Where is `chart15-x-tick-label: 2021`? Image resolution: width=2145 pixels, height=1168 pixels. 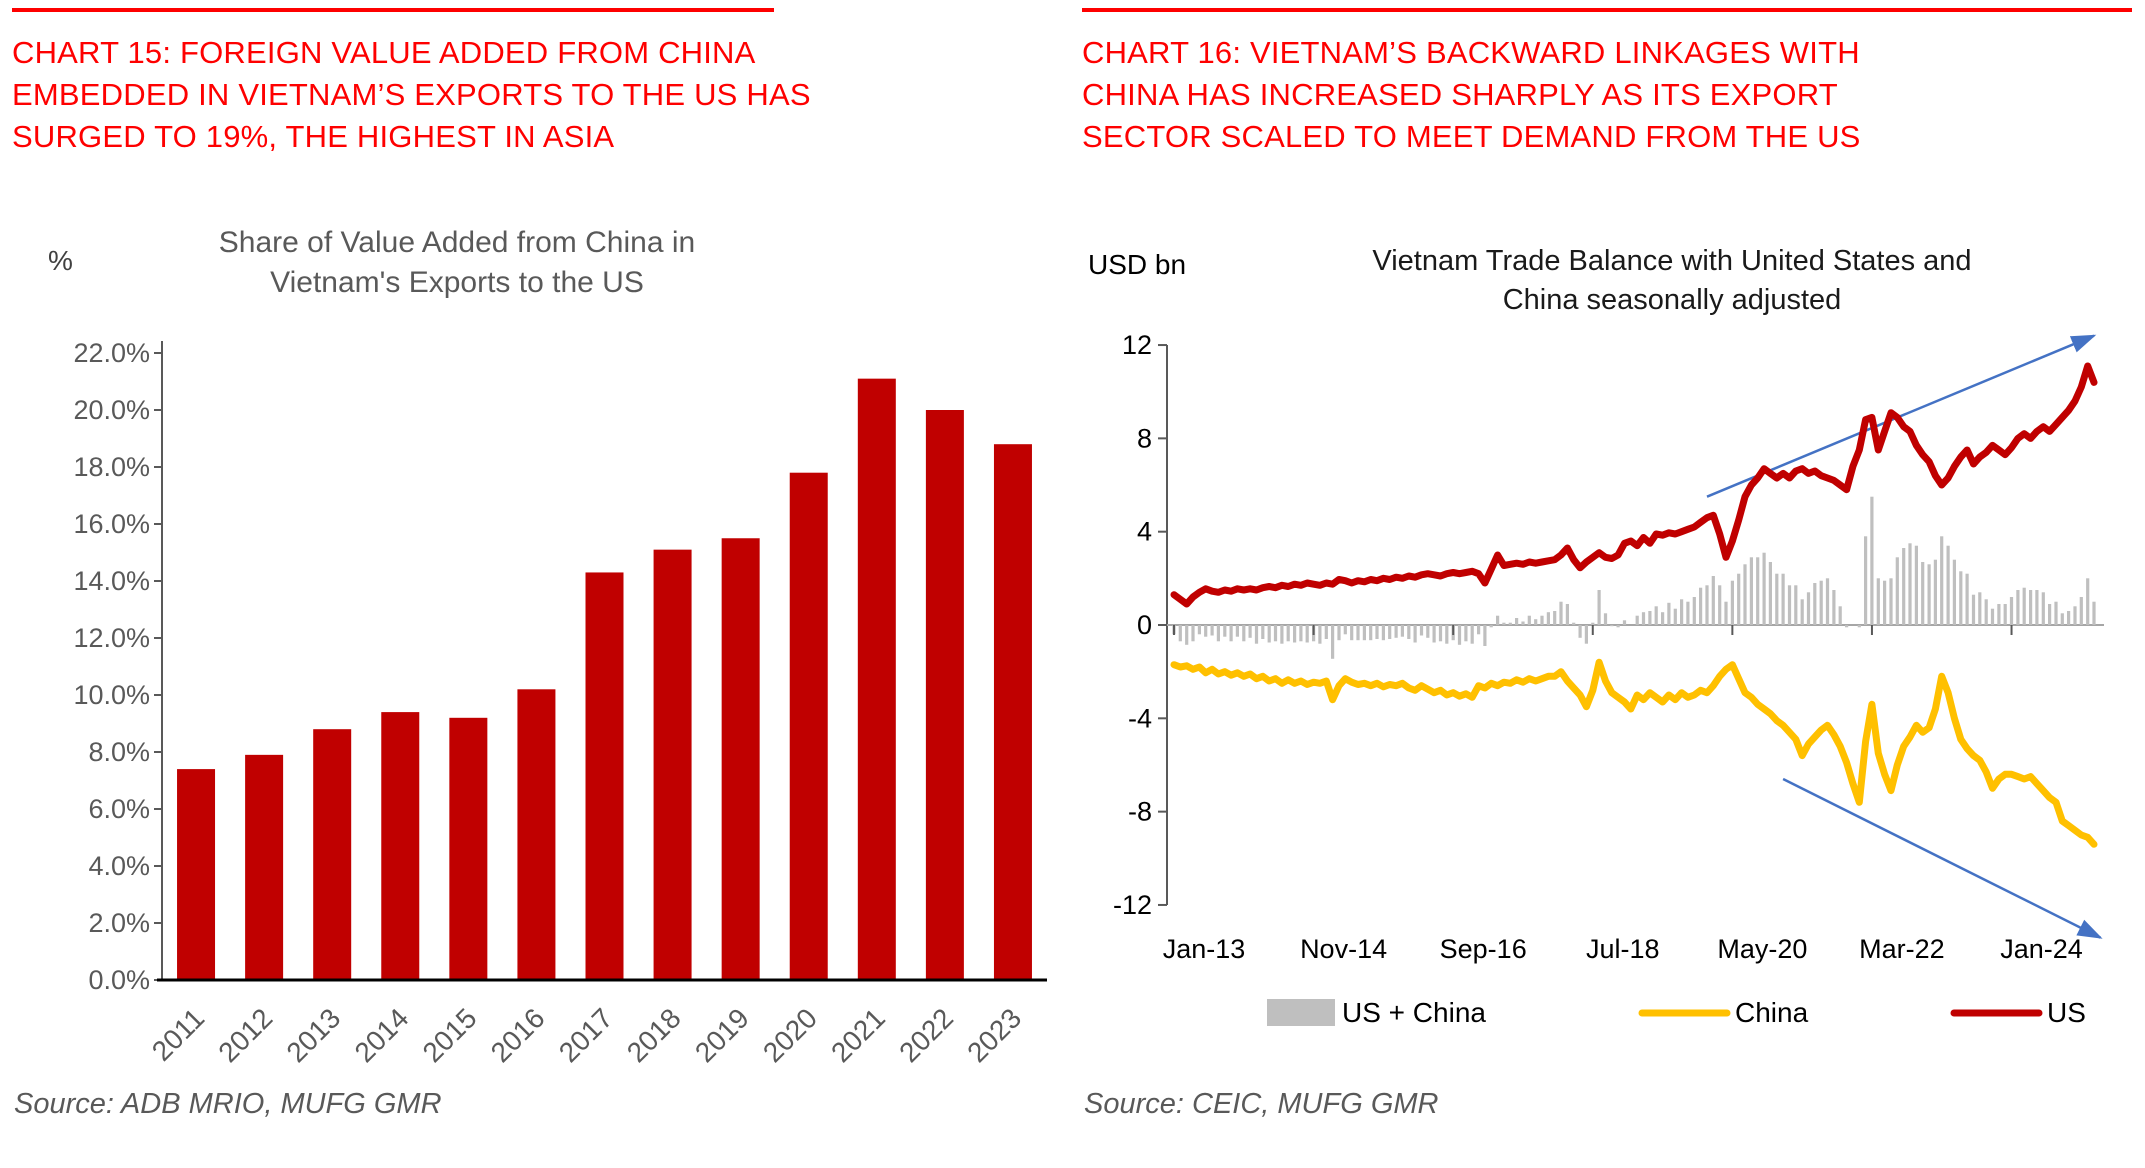
chart15-x-tick-label: 2021 is located at coordinates (858, 1035).